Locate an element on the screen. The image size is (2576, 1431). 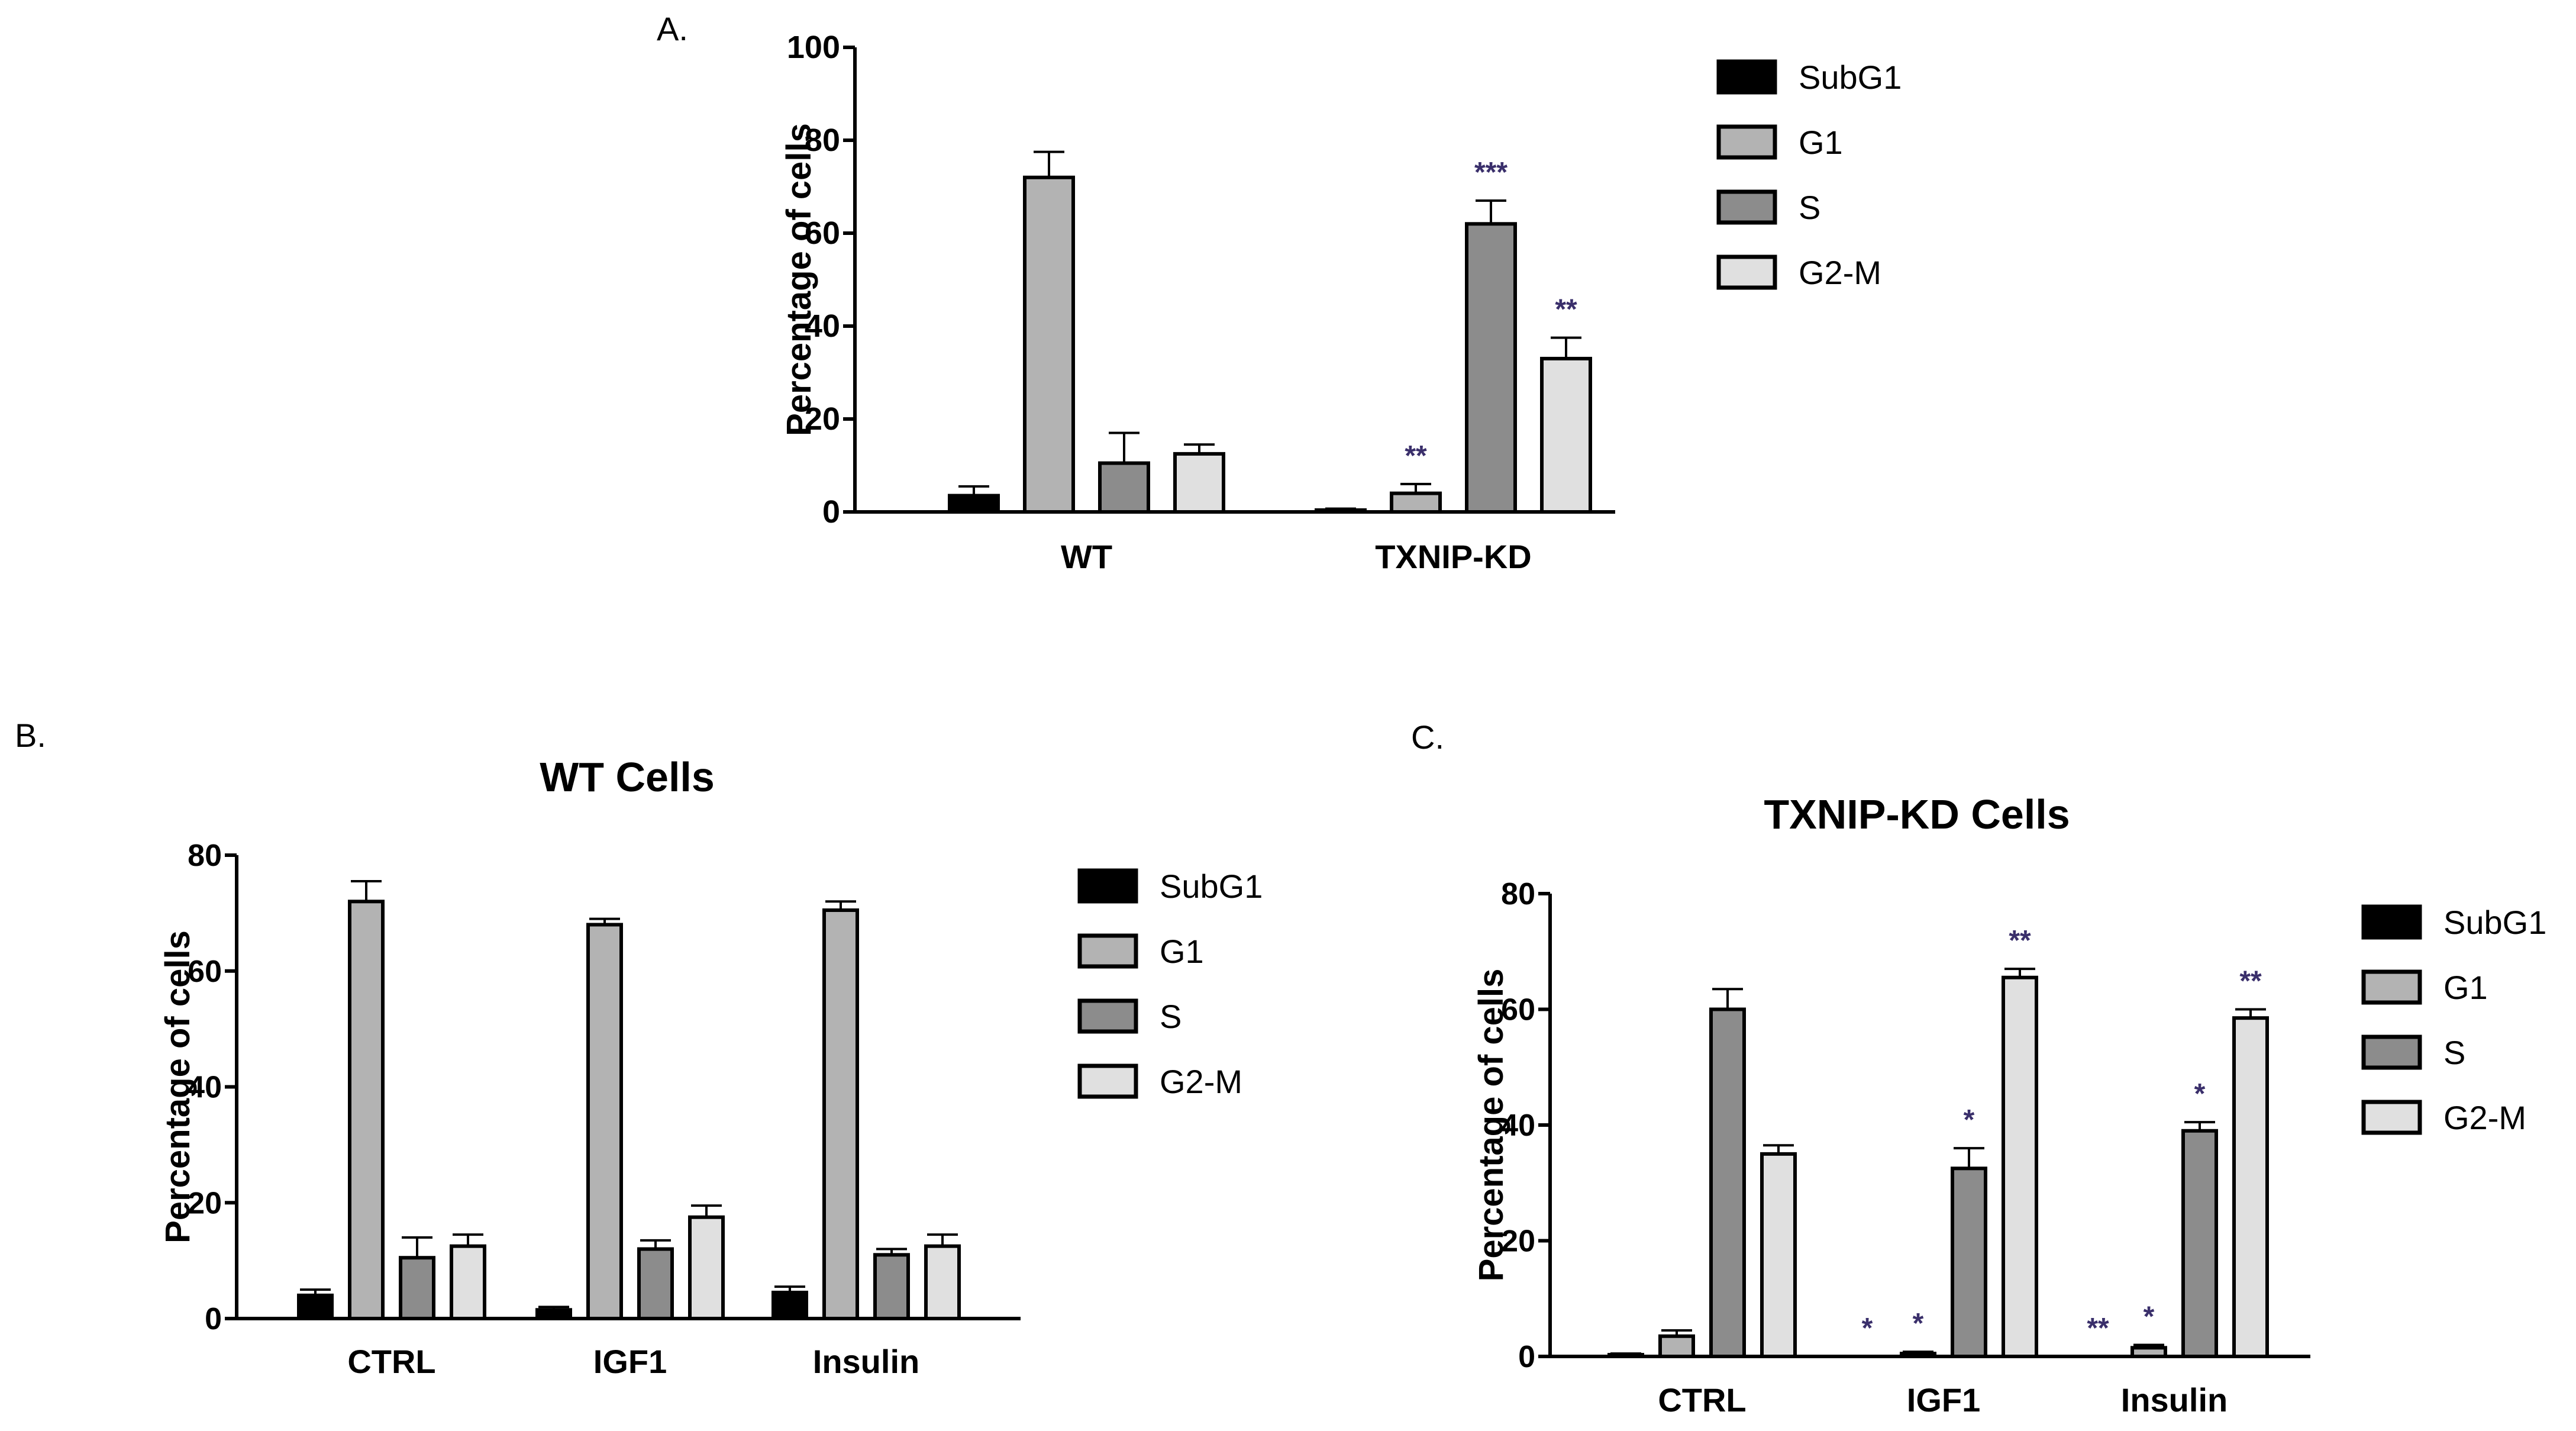
panel-b-legend-swatch-s is located at coordinates (1107, 1016).